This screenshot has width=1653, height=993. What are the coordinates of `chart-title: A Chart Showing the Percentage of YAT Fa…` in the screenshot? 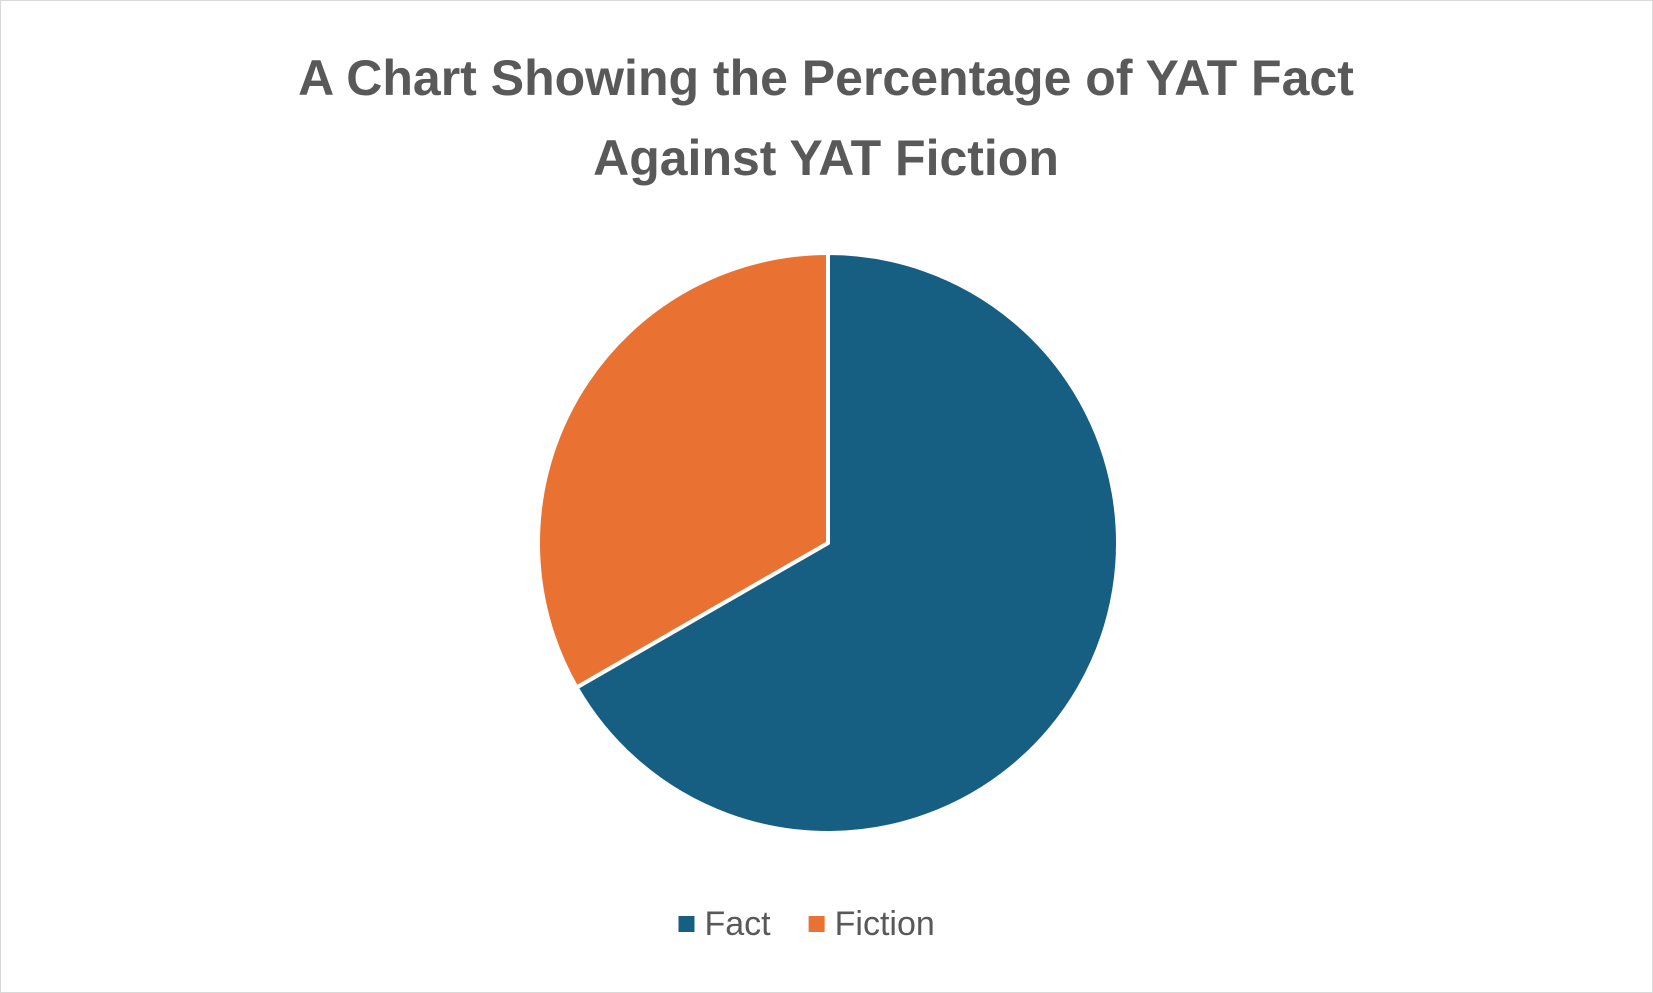 It's located at (826, 118).